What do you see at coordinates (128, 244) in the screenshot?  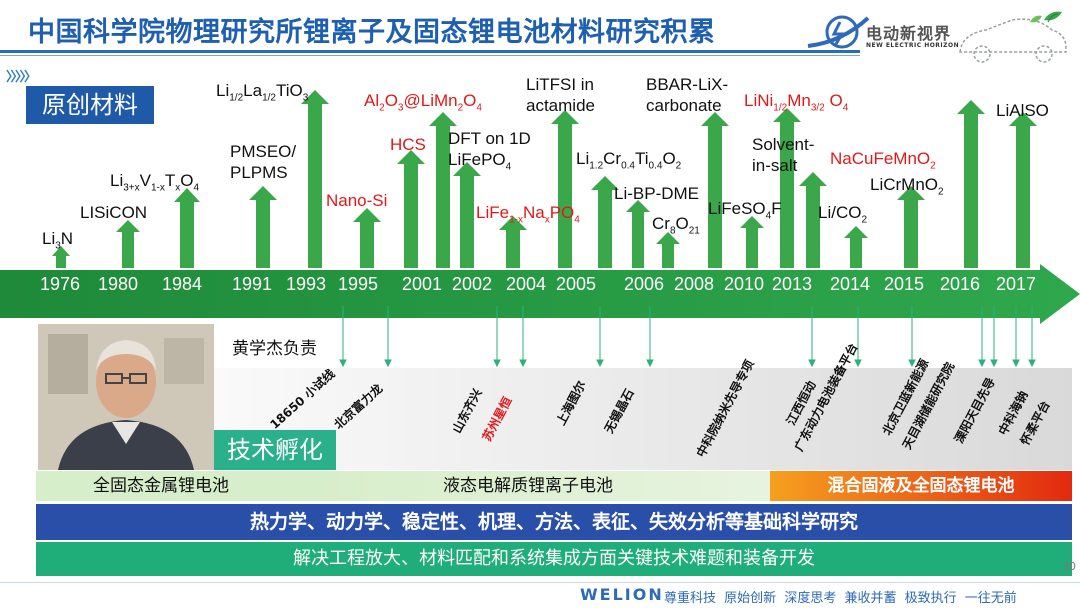 I see `arrow-lisicon` at bounding box center [128, 244].